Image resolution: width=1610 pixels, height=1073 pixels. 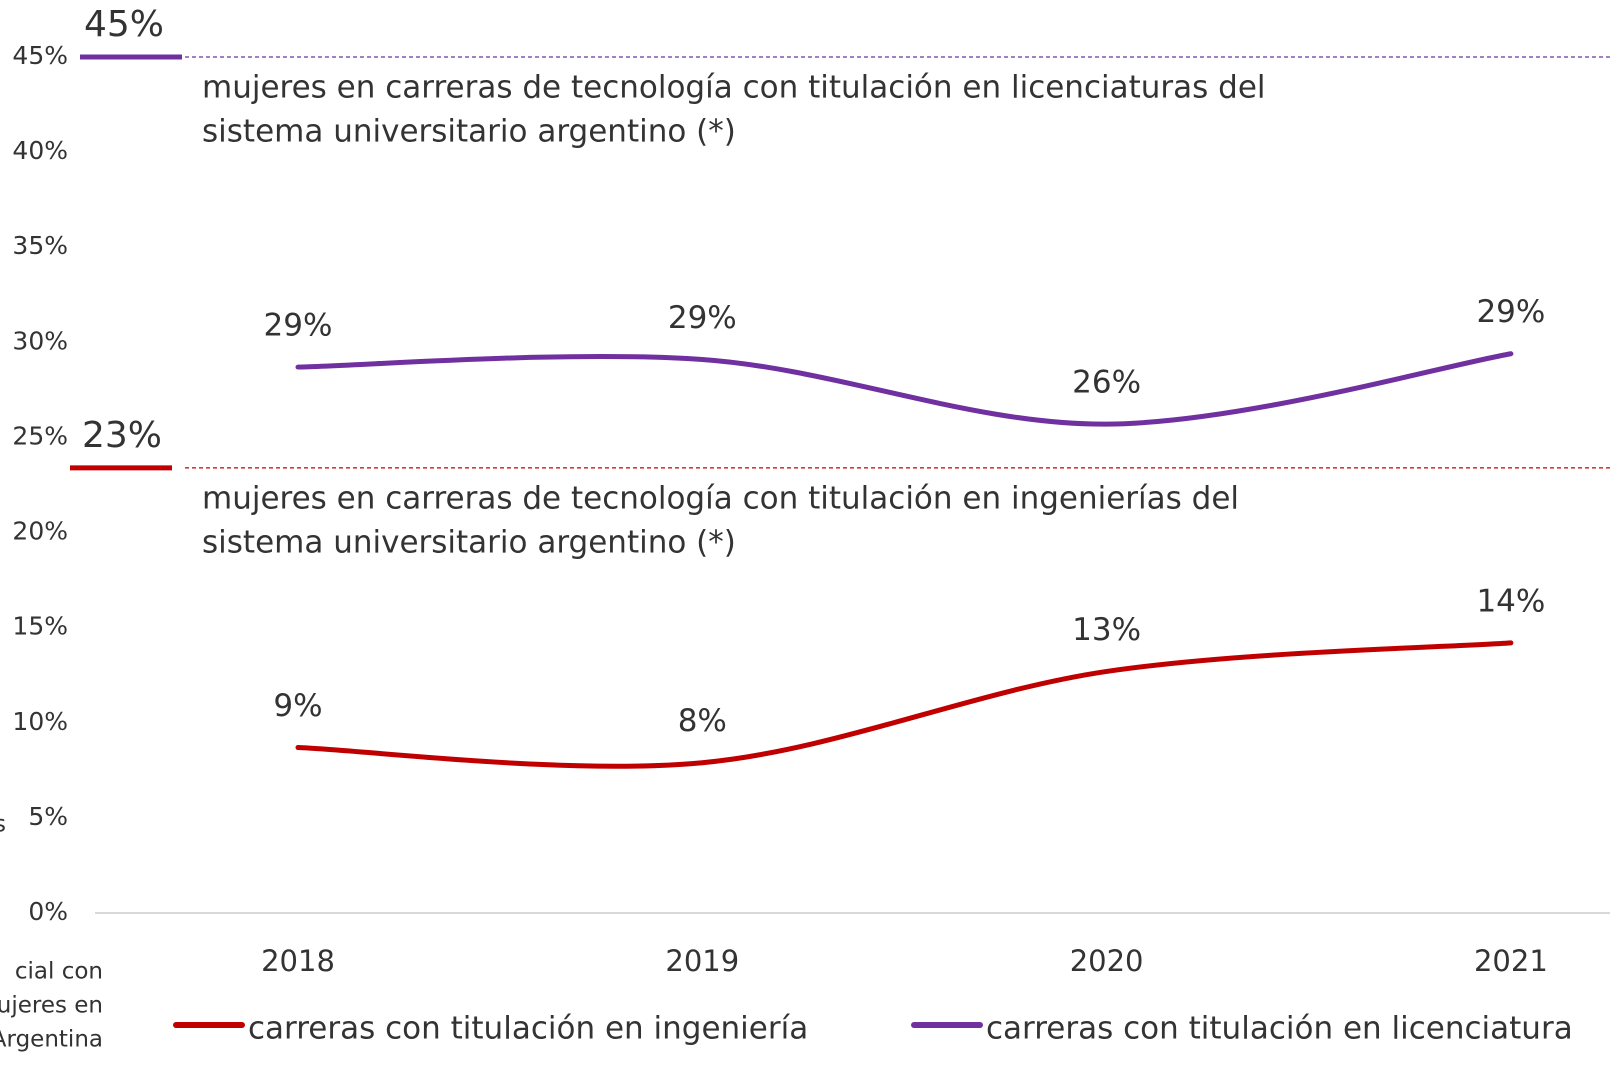 I want to click on x-tick-label: 2019, so click(x=702, y=961).